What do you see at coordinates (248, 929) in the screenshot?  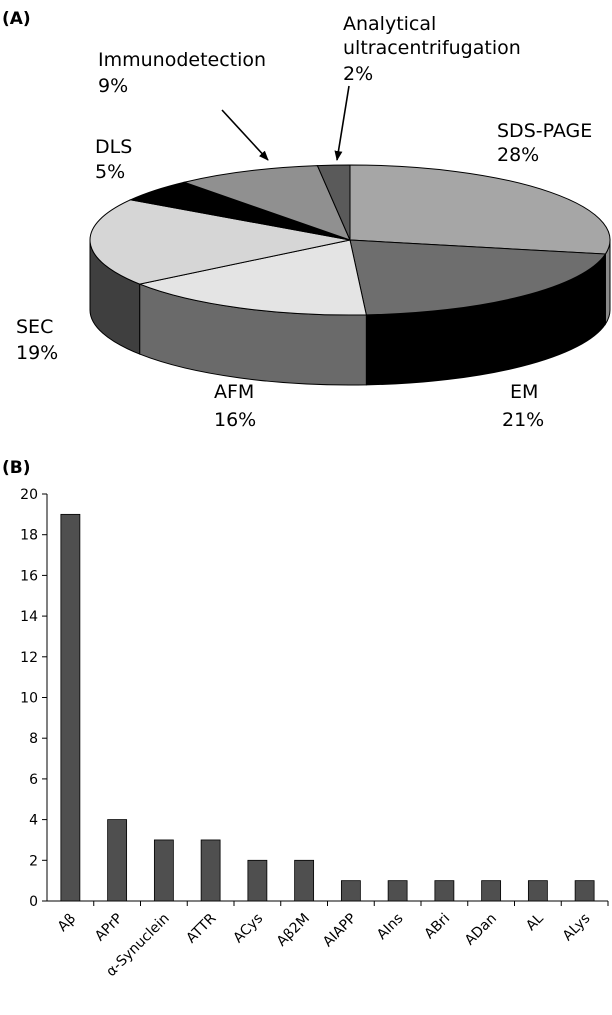 I see `x-tick-label: ACys` at bounding box center [248, 929].